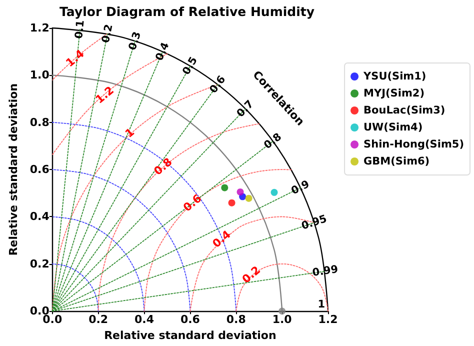  I want to click on y-tick-label: 0.6, so click(40, 169).